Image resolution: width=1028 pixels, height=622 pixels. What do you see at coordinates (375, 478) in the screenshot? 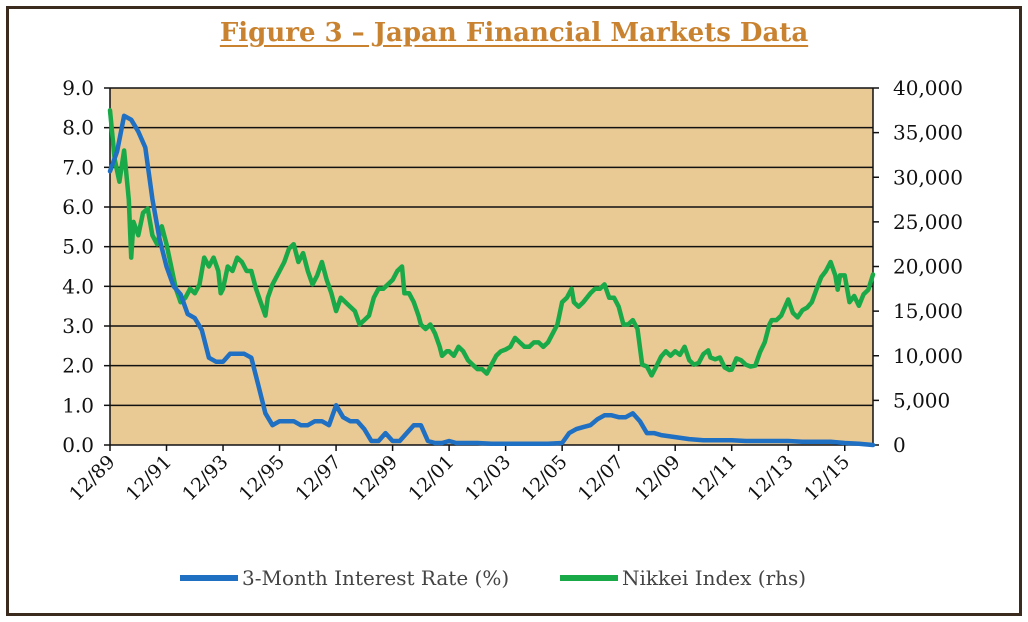
I see `x-tick-label: 12/99` at bounding box center [375, 478].